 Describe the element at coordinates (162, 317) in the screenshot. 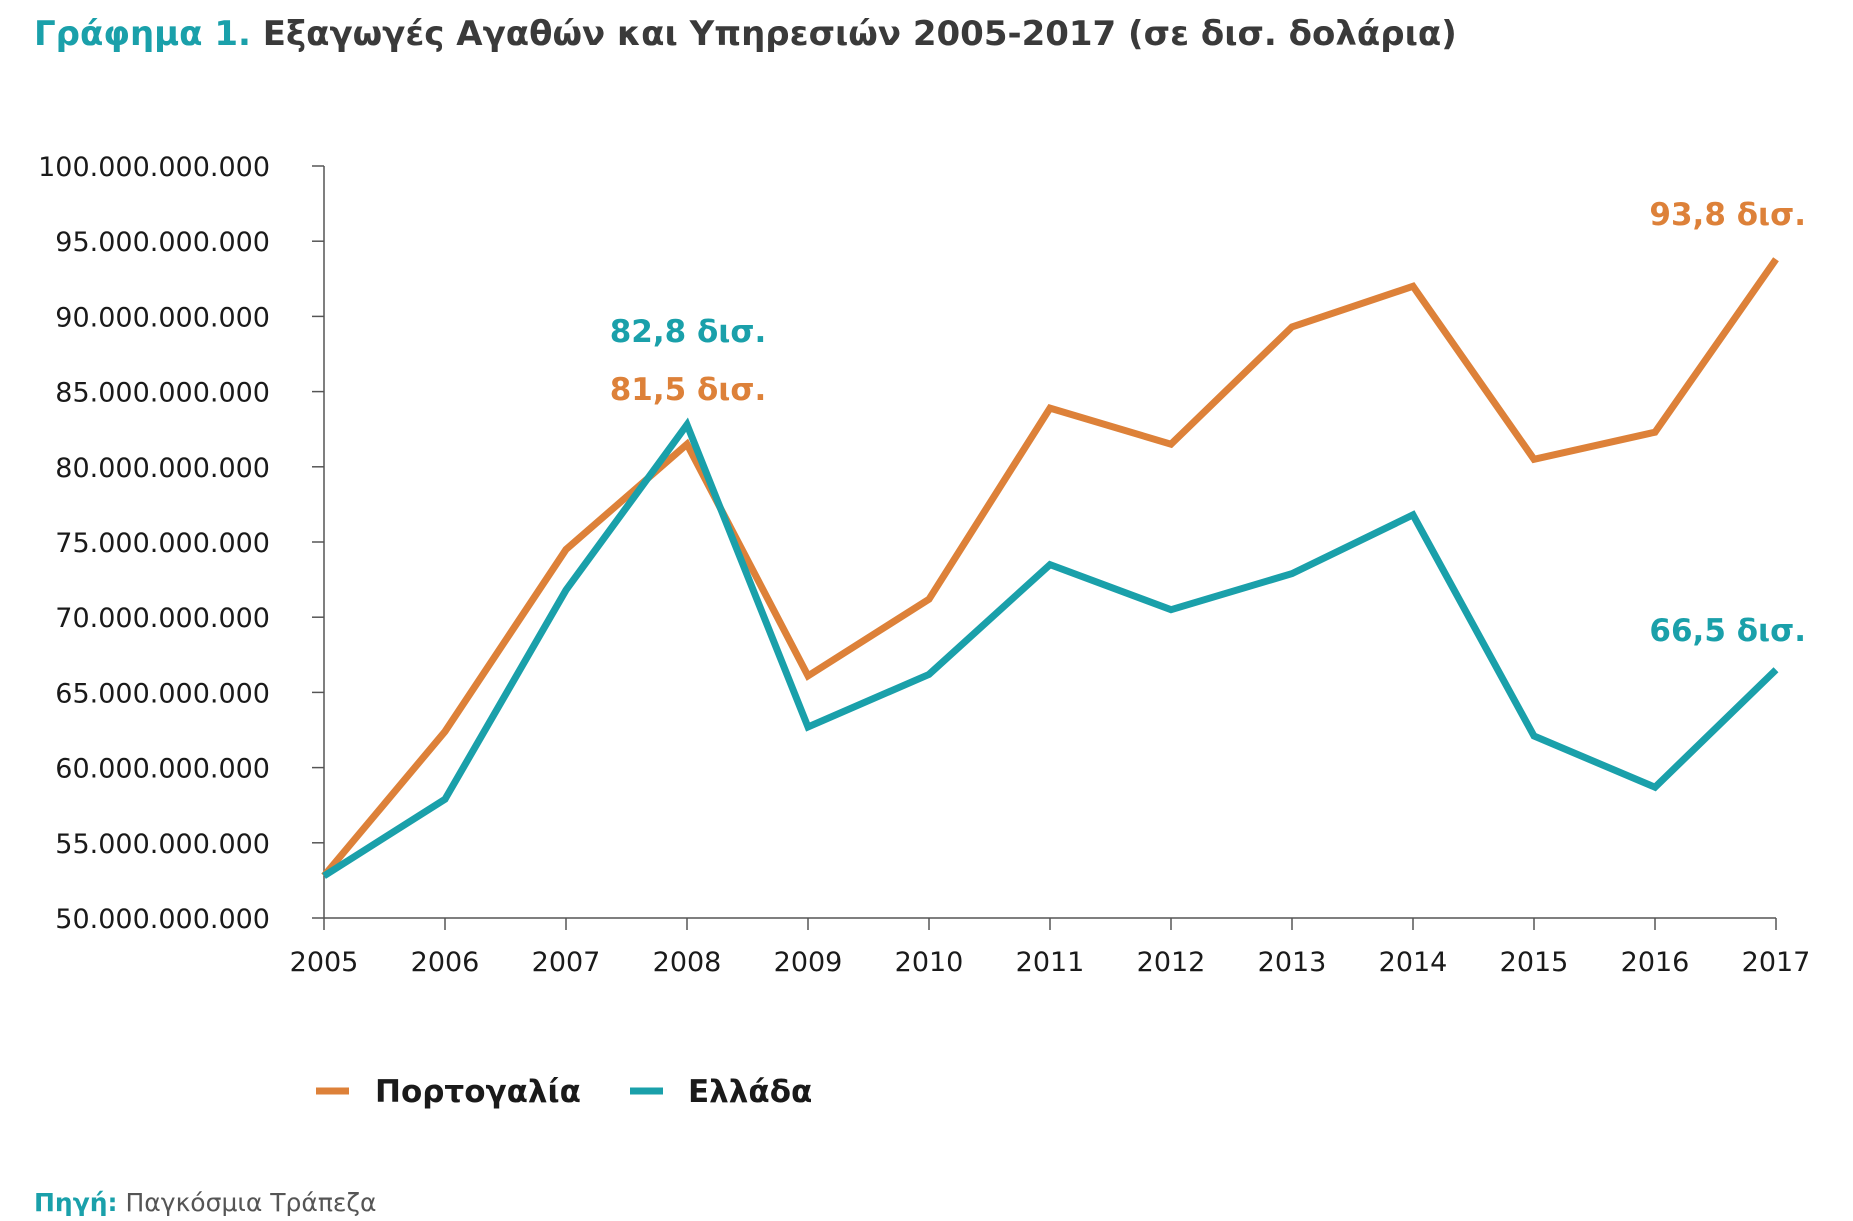

I see `y-tick-label: 90.000.000.000` at that location.